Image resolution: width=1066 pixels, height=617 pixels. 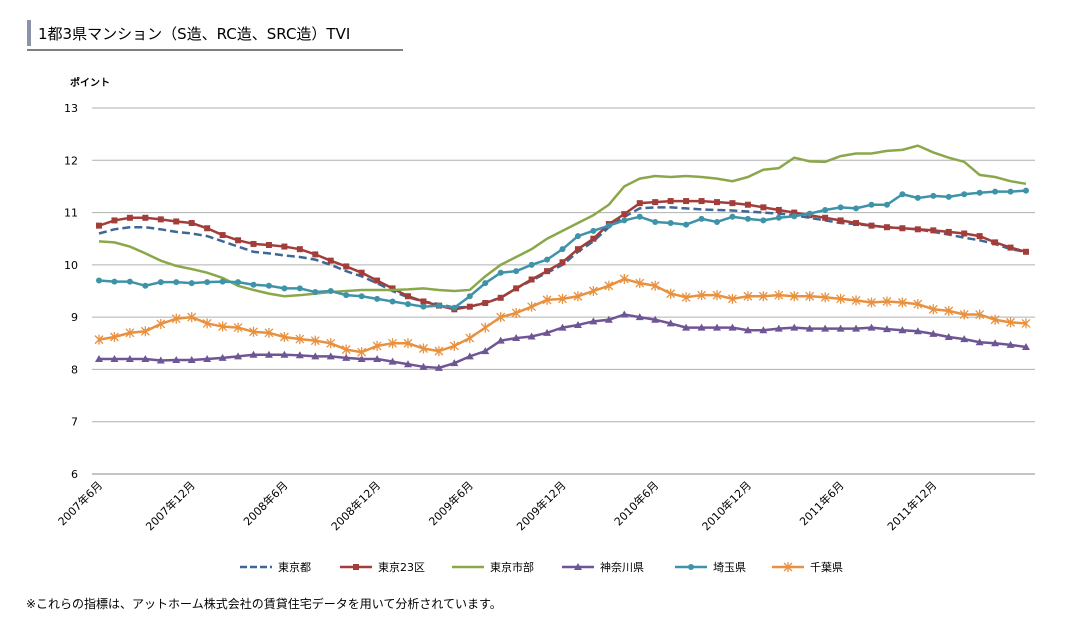 I want to click on x-tick-label: 2009年12月, so click(x=540, y=505).